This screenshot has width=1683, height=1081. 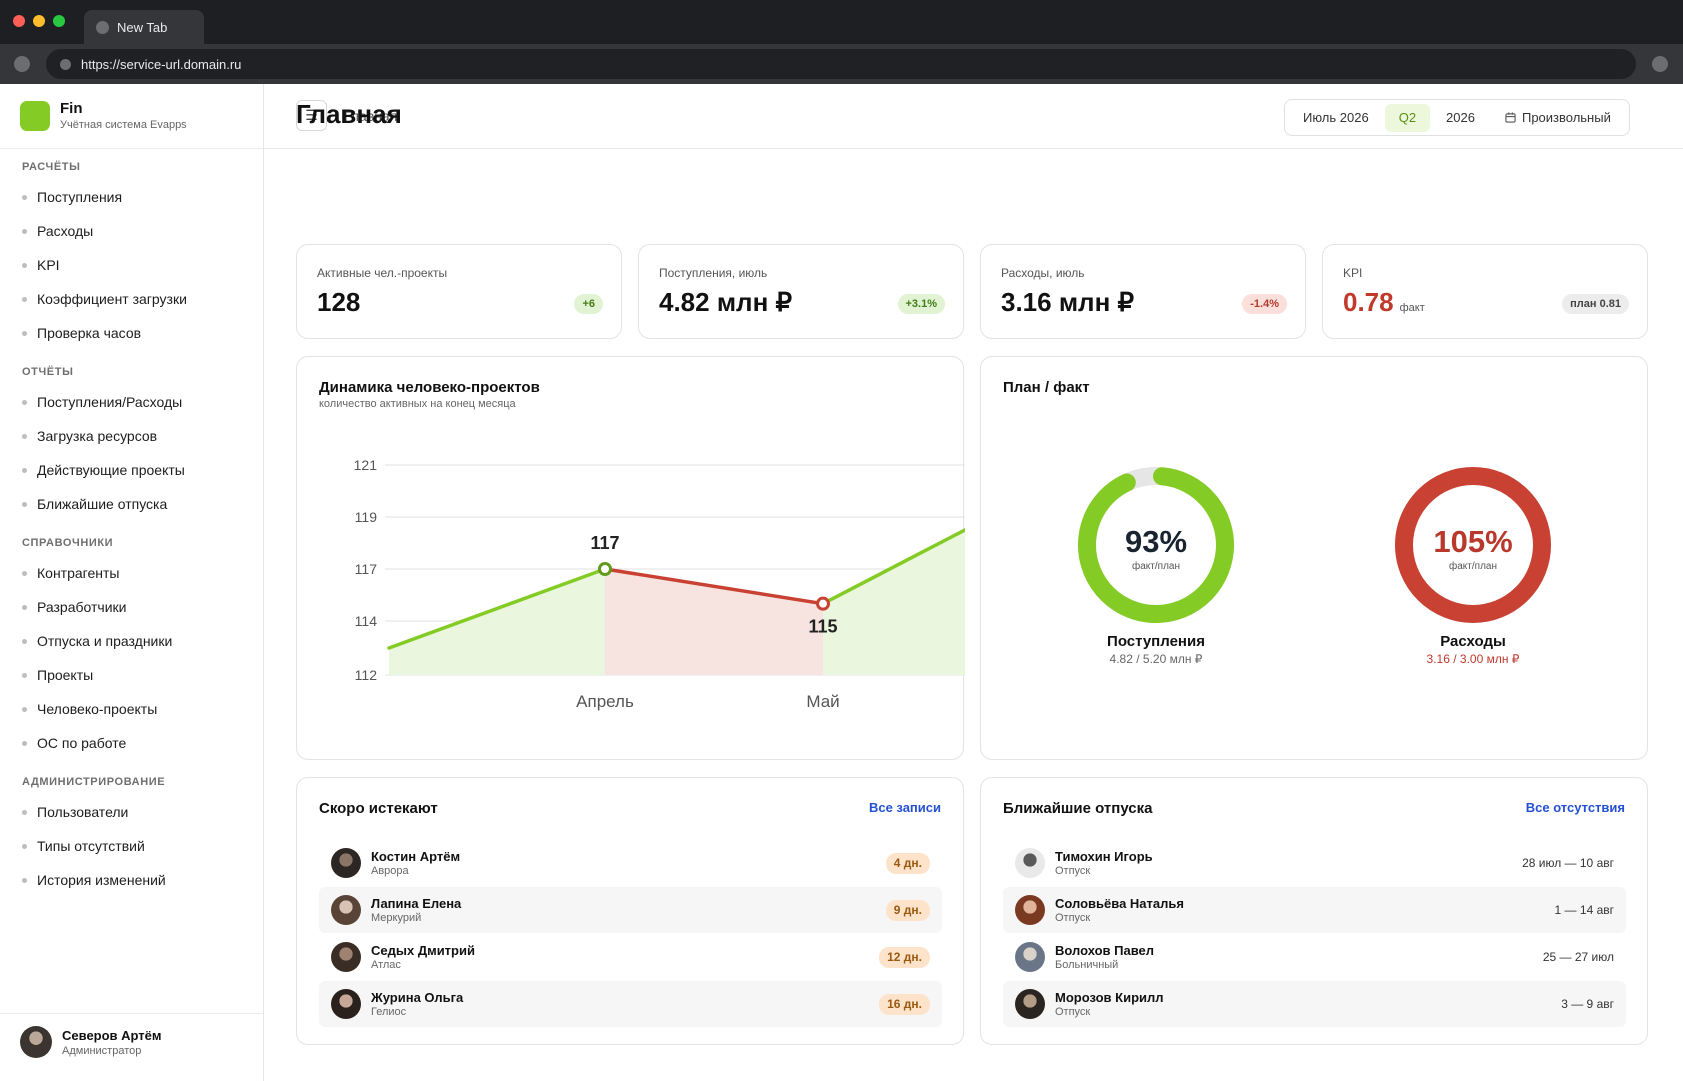 What do you see at coordinates (19, 21) in the screenshot?
I see `close-window-button` at bounding box center [19, 21].